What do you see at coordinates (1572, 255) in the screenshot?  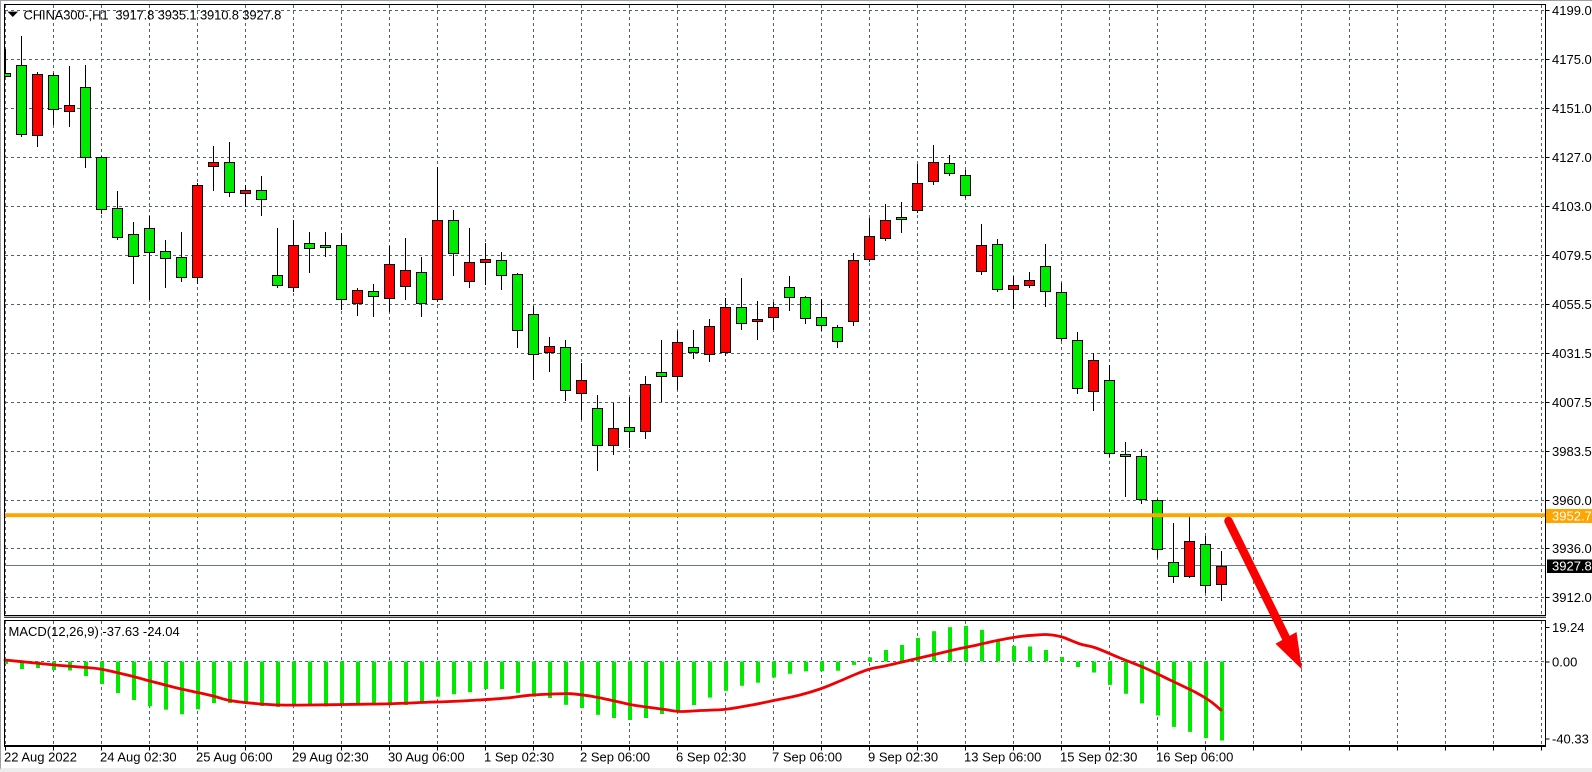 I see `svg-text: 4079.5` at bounding box center [1572, 255].